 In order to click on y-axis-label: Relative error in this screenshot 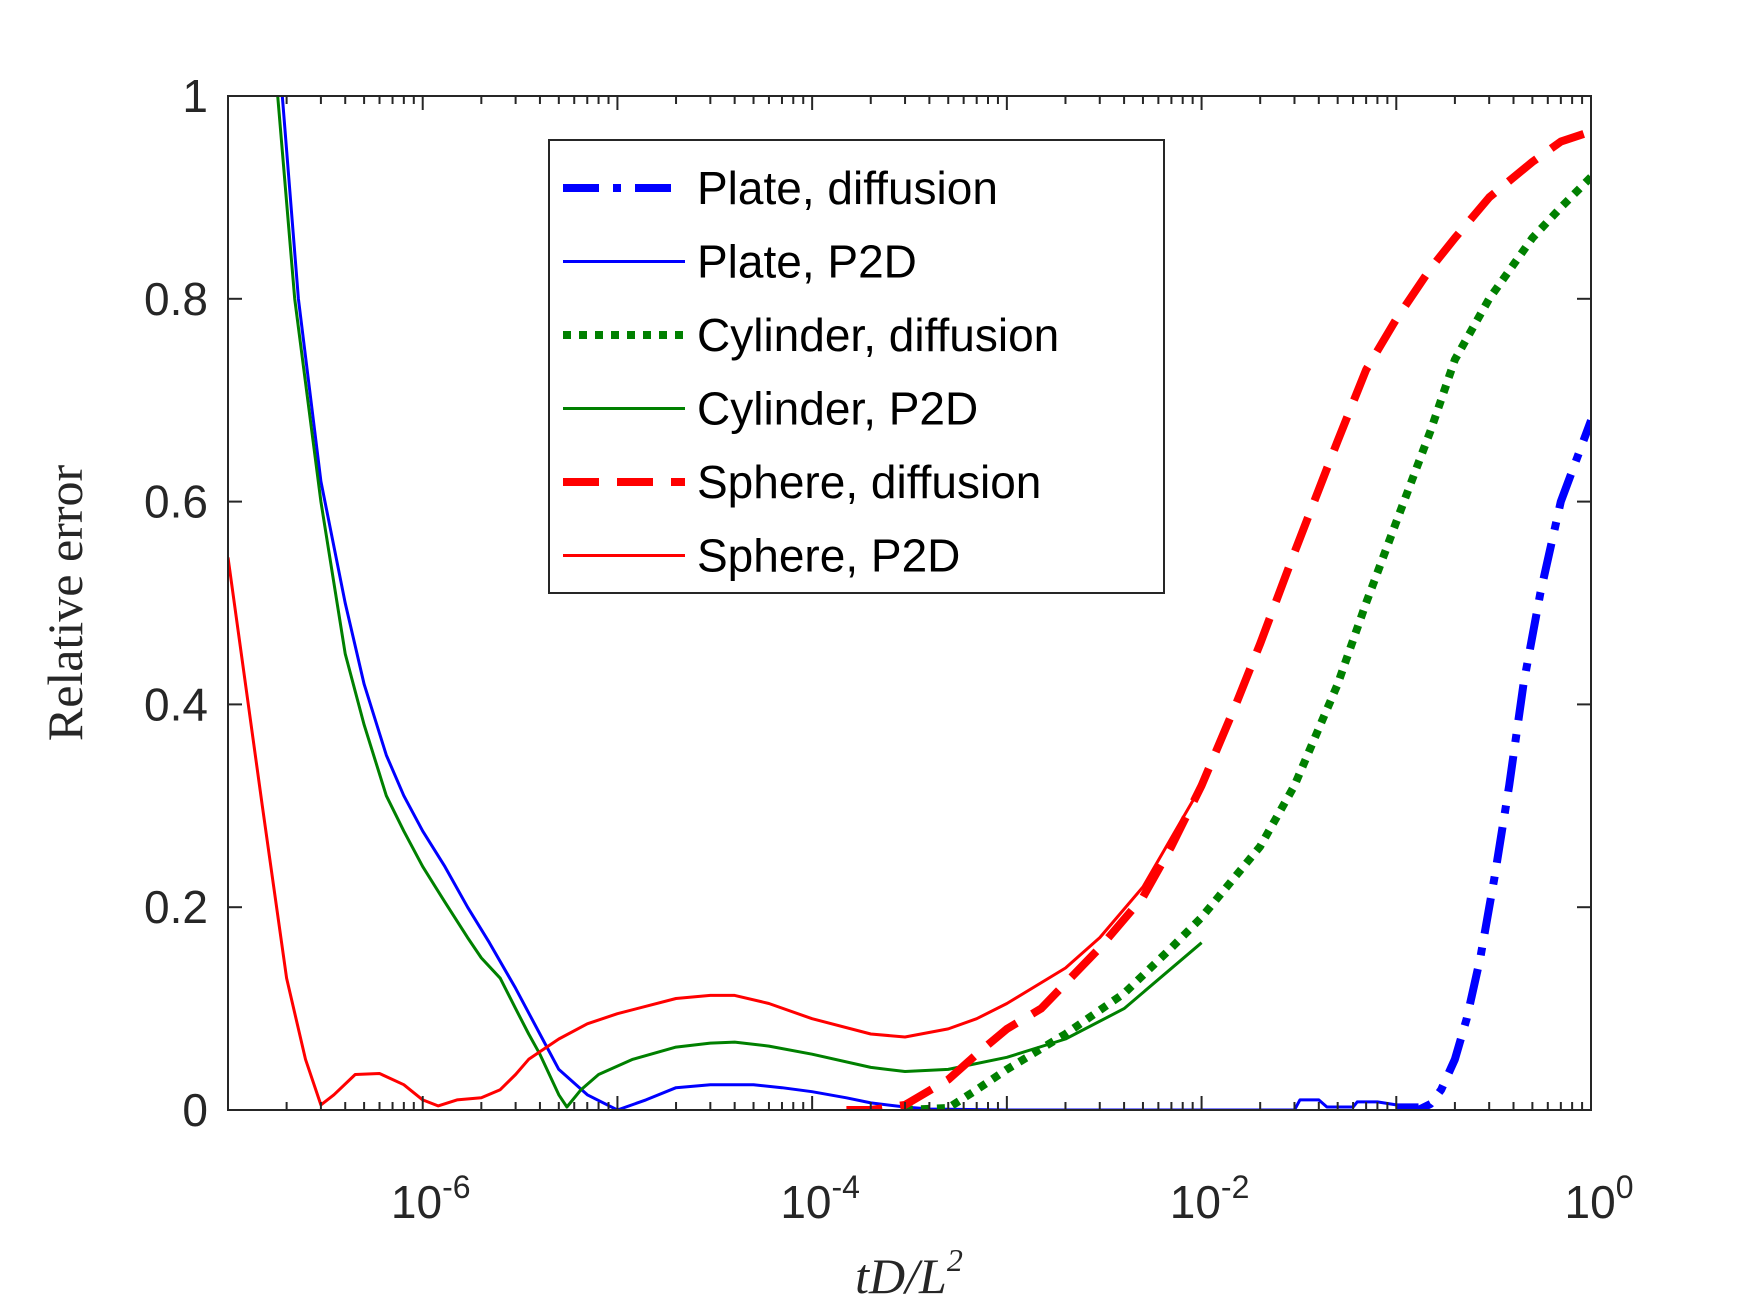, I will do `click(65, 603)`.